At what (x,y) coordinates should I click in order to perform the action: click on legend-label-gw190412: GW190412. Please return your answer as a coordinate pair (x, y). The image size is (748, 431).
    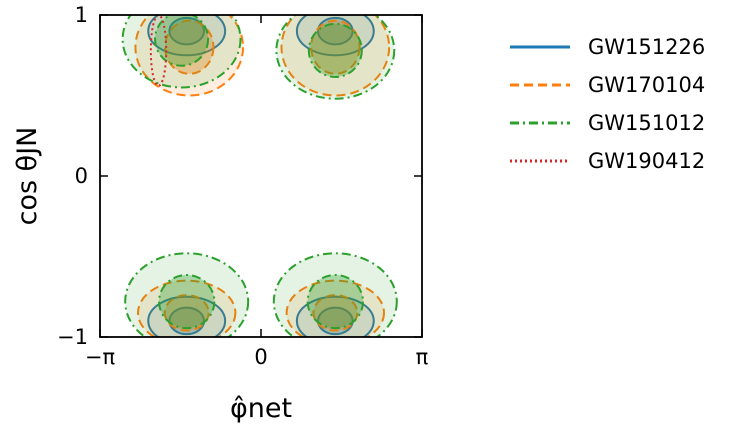
    Looking at the image, I should click on (646, 161).